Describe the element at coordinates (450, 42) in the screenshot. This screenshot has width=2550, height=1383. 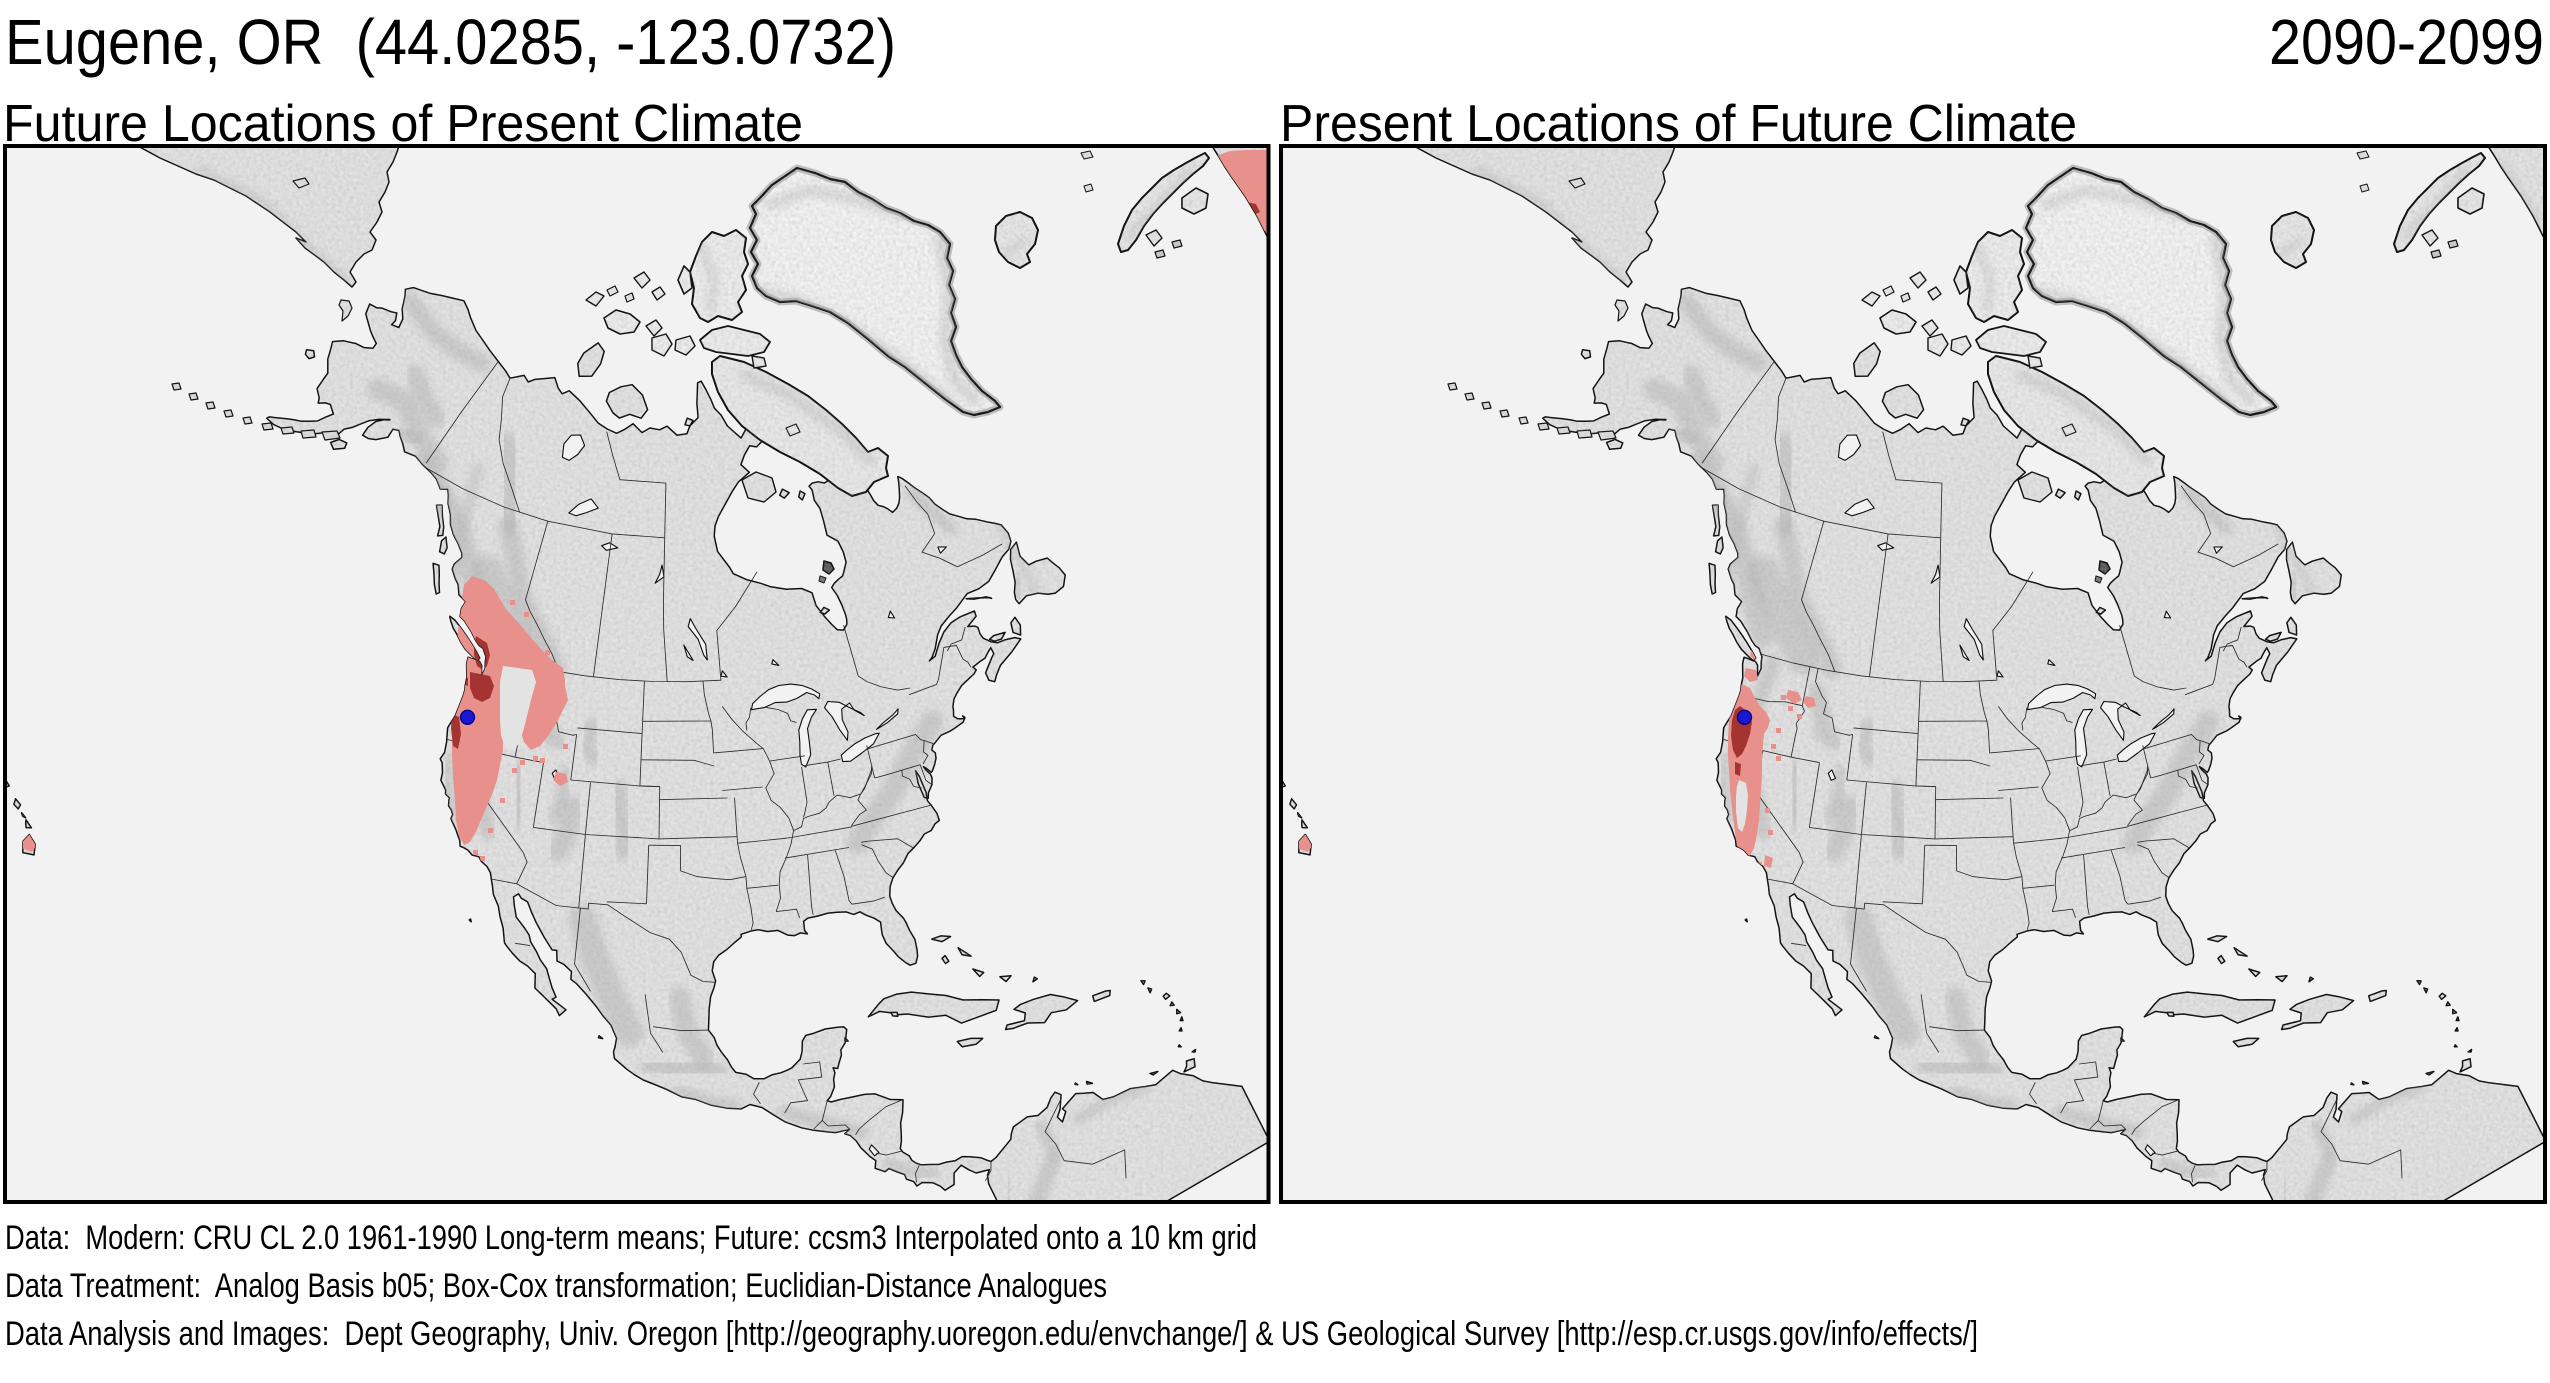
I see `svg-text:Eugene, OR (44.0285, -123.073: Eugene, OR (44.0285, -123.0732)` at that location.